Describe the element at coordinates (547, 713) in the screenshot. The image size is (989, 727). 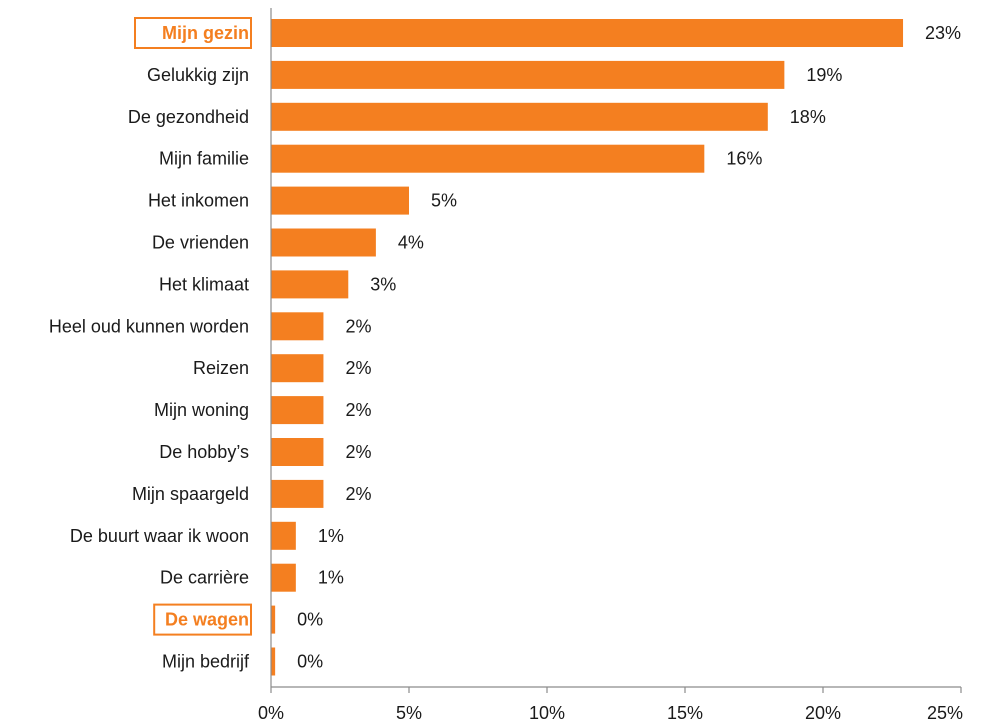
I see `x-tick-label: 10%` at that location.